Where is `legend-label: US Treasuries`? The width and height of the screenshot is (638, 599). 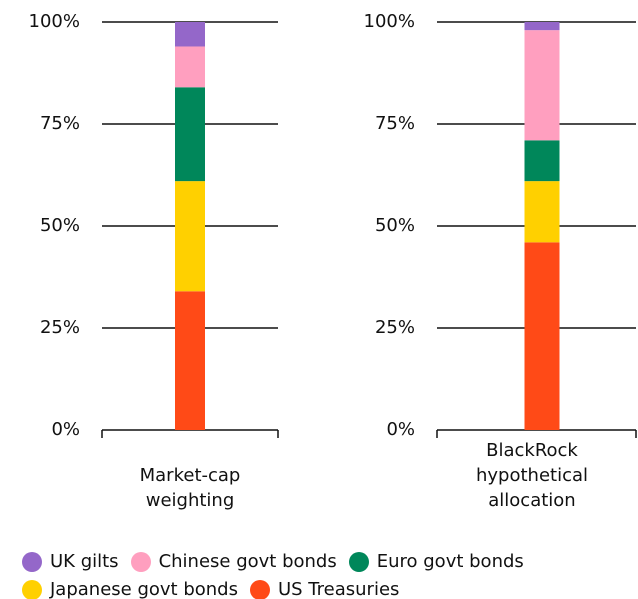
legend-label: US Treasuries is located at coordinates (338, 589).